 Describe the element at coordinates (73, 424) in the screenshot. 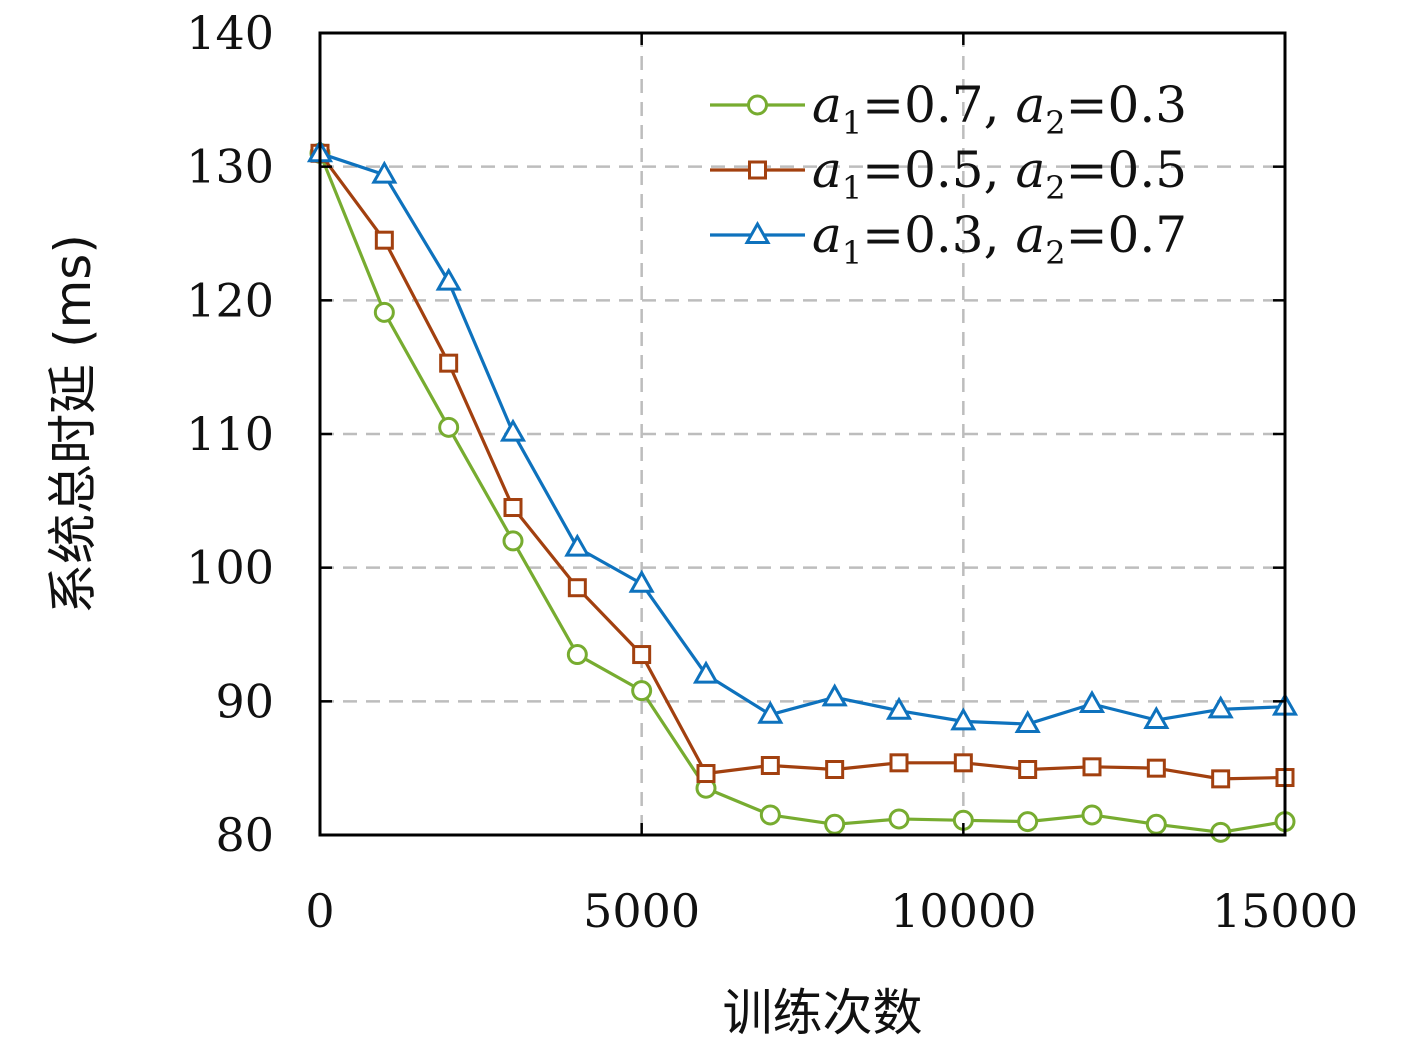

I see `y-axis-title: 系统总时延 (ms)` at that location.